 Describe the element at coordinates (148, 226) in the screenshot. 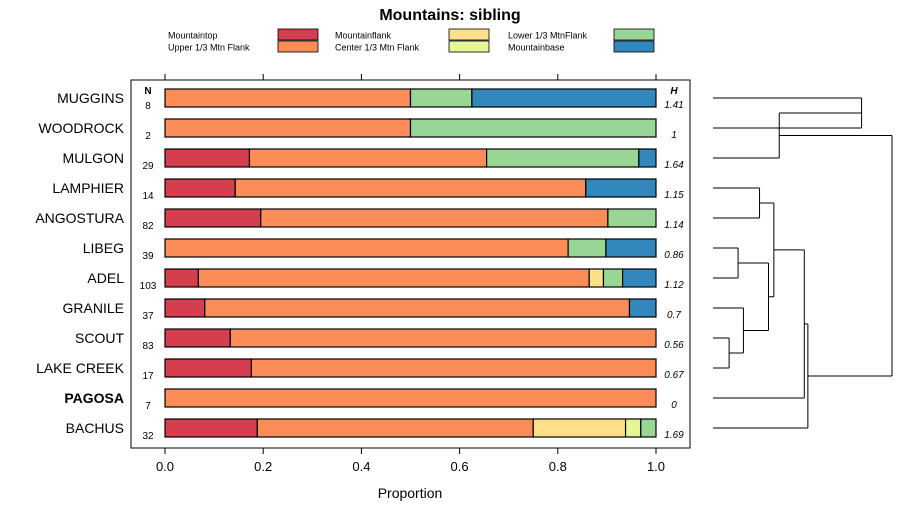

I see `n-value: 82` at that location.